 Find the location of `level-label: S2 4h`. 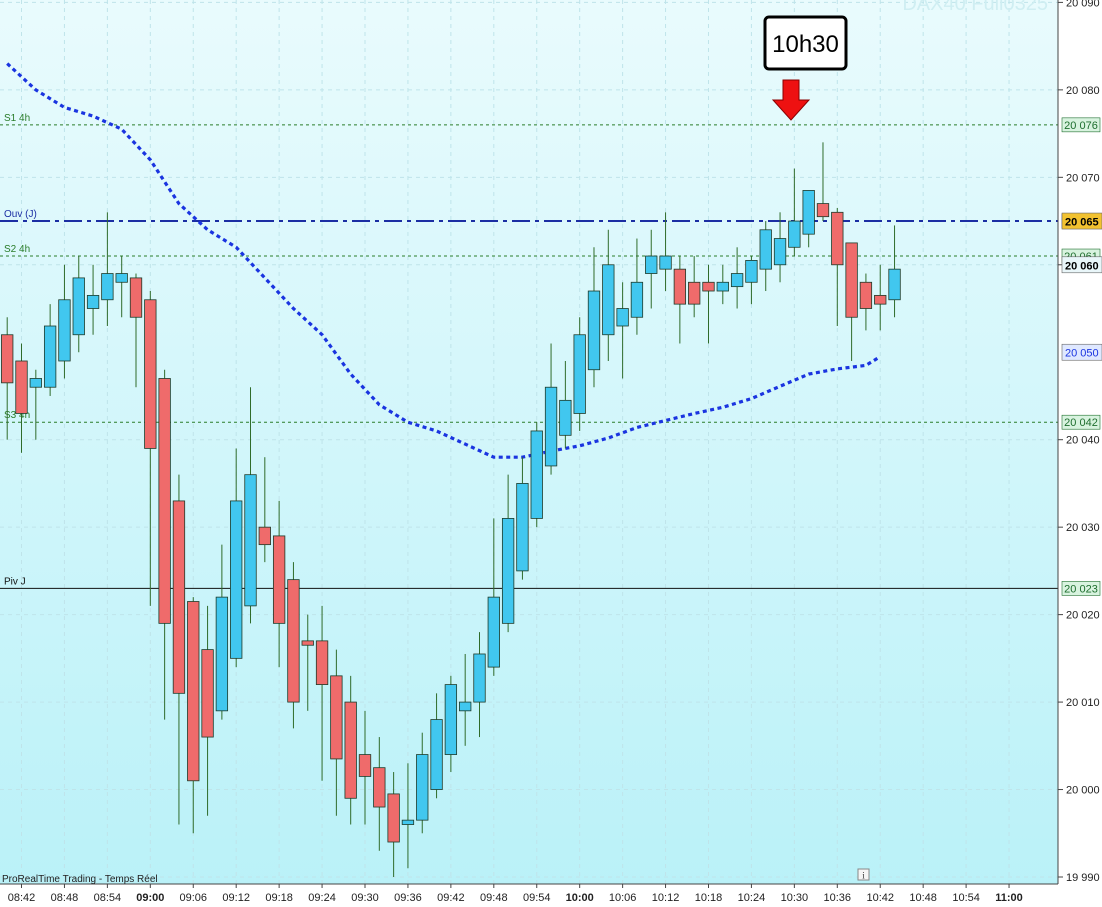

level-label: S2 4h is located at coordinates (17, 249).